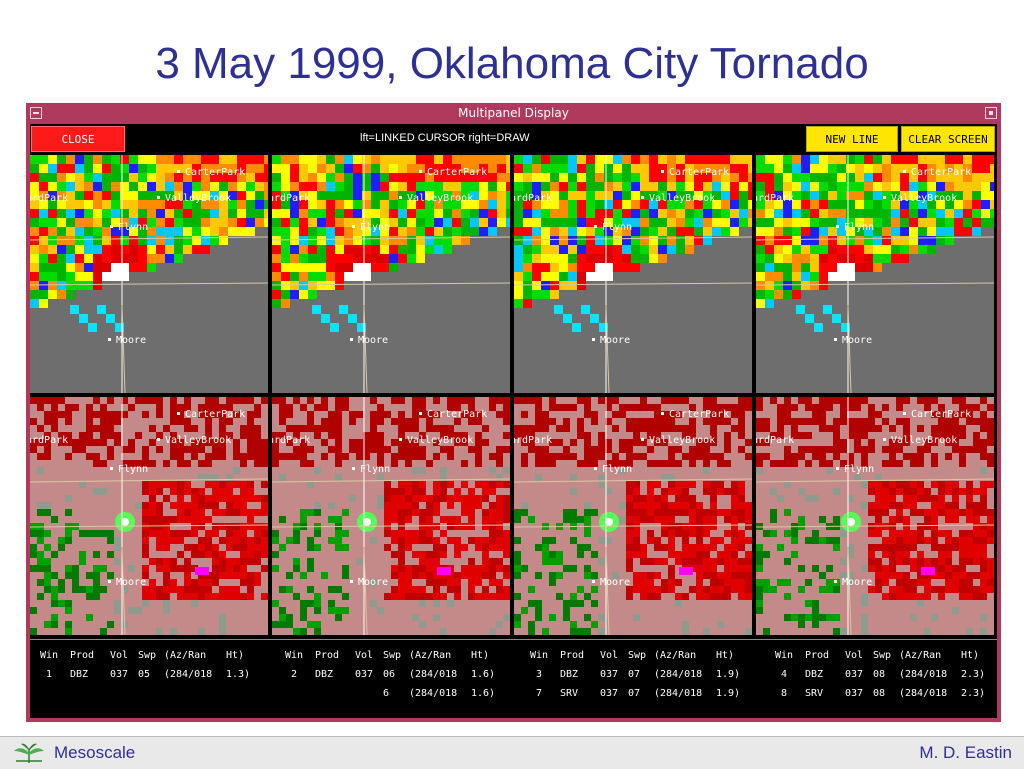 Image resolution: width=1024 pixels, height=769 pixels. What do you see at coordinates (294, 674) in the screenshot?
I see `info-cell: 2` at bounding box center [294, 674].